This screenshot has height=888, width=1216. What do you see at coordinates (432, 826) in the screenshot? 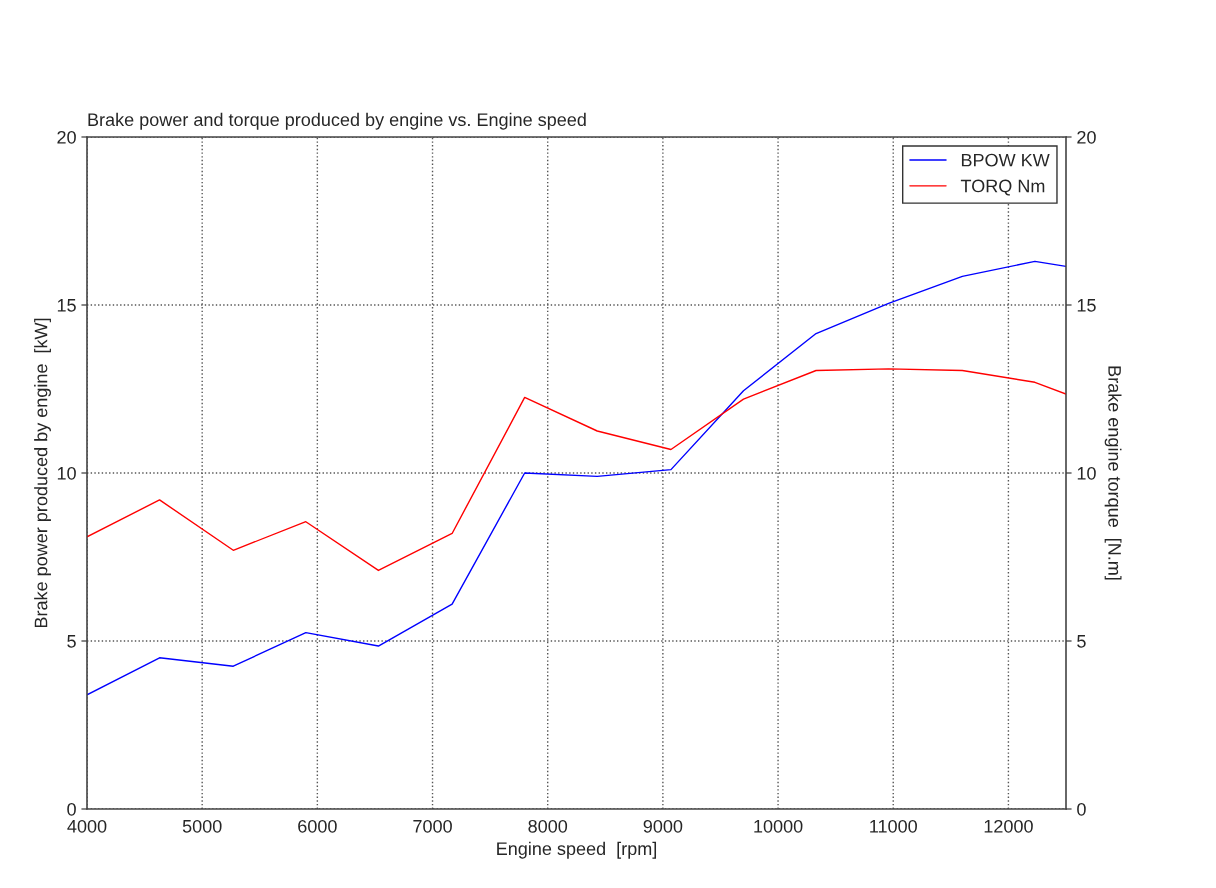
I see `x-tick-label: 7000` at bounding box center [432, 826].